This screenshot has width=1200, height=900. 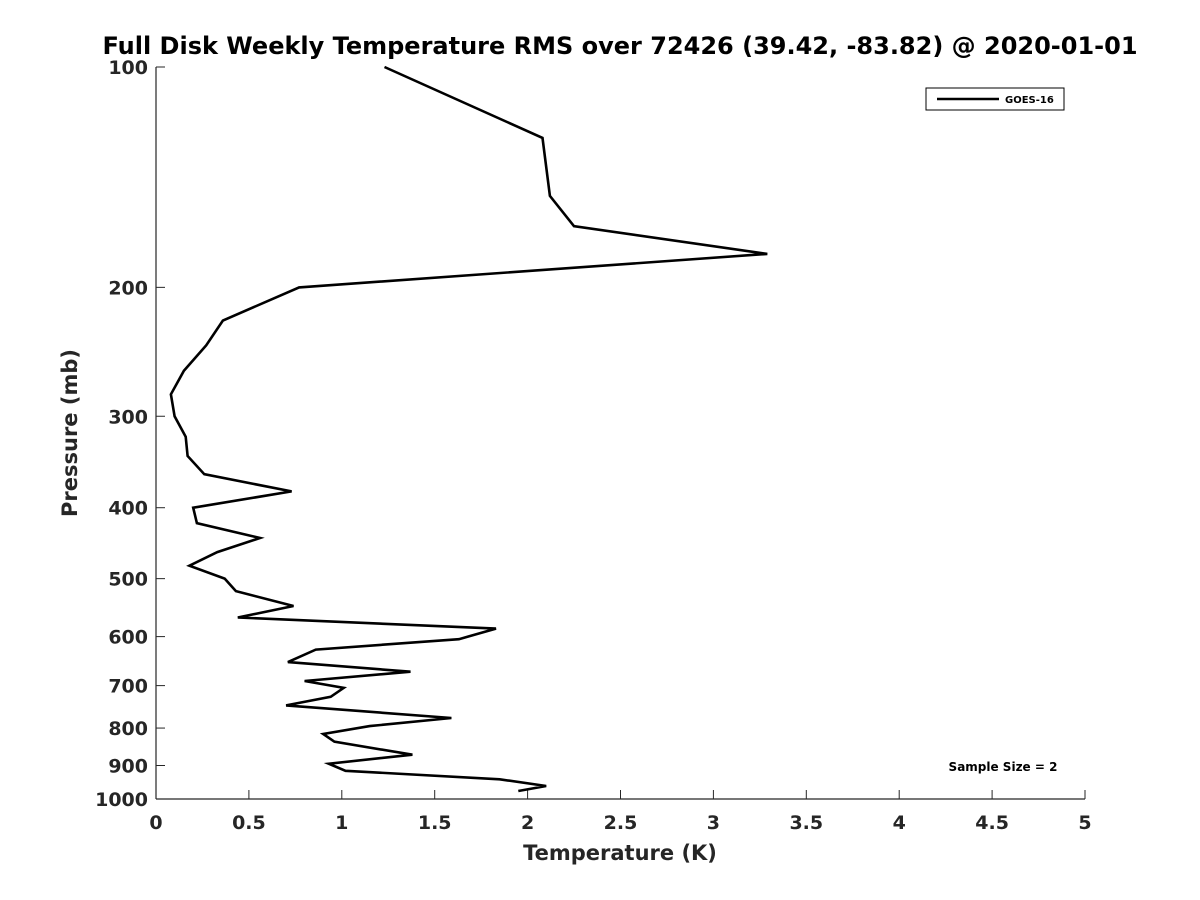 What do you see at coordinates (992, 823) in the screenshot?
I see `x-tick-label: 4.5` at bounding box center [992, 823].